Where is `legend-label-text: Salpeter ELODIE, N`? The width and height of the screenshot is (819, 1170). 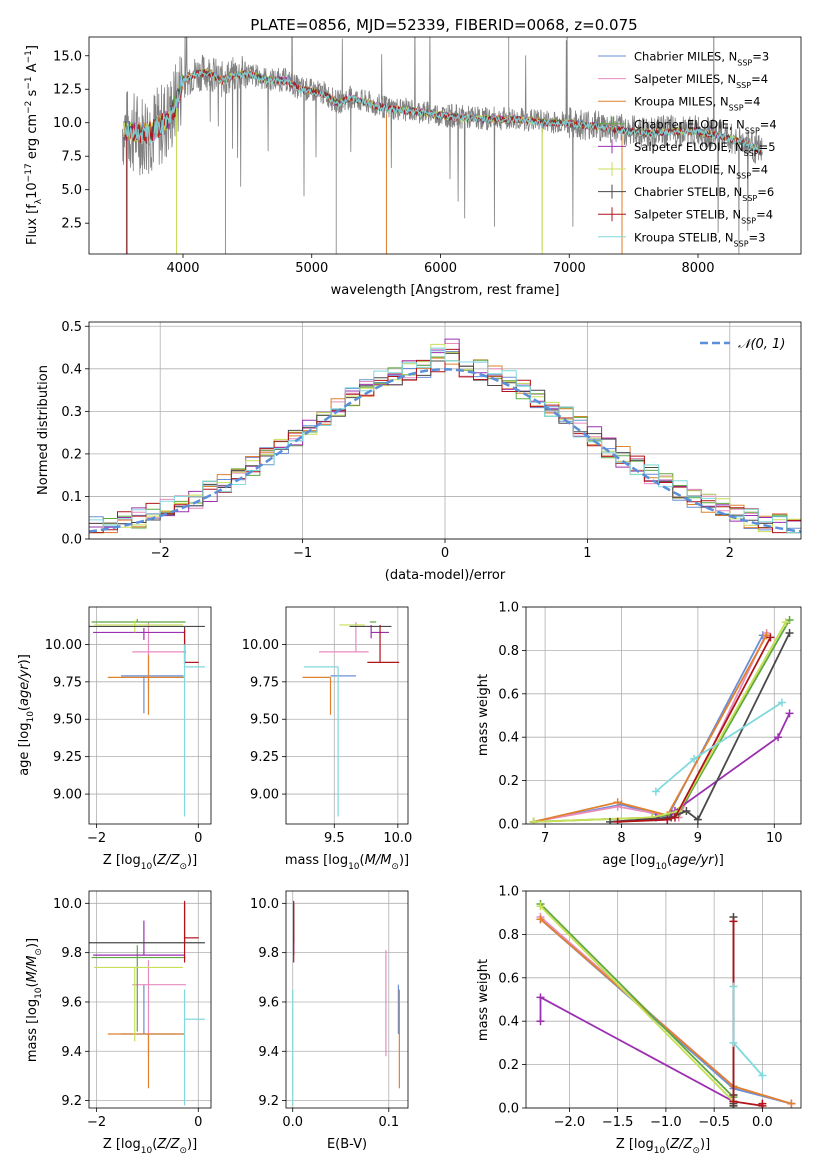
legend-label-text: Salpeter ELODIE, N is located at coordinates (689, 147).